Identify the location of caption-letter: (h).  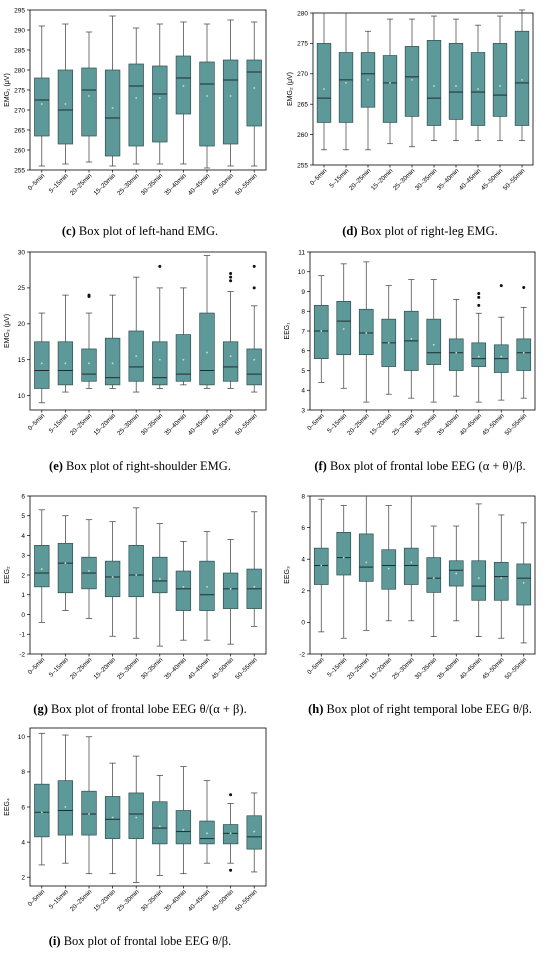
(315, 709).